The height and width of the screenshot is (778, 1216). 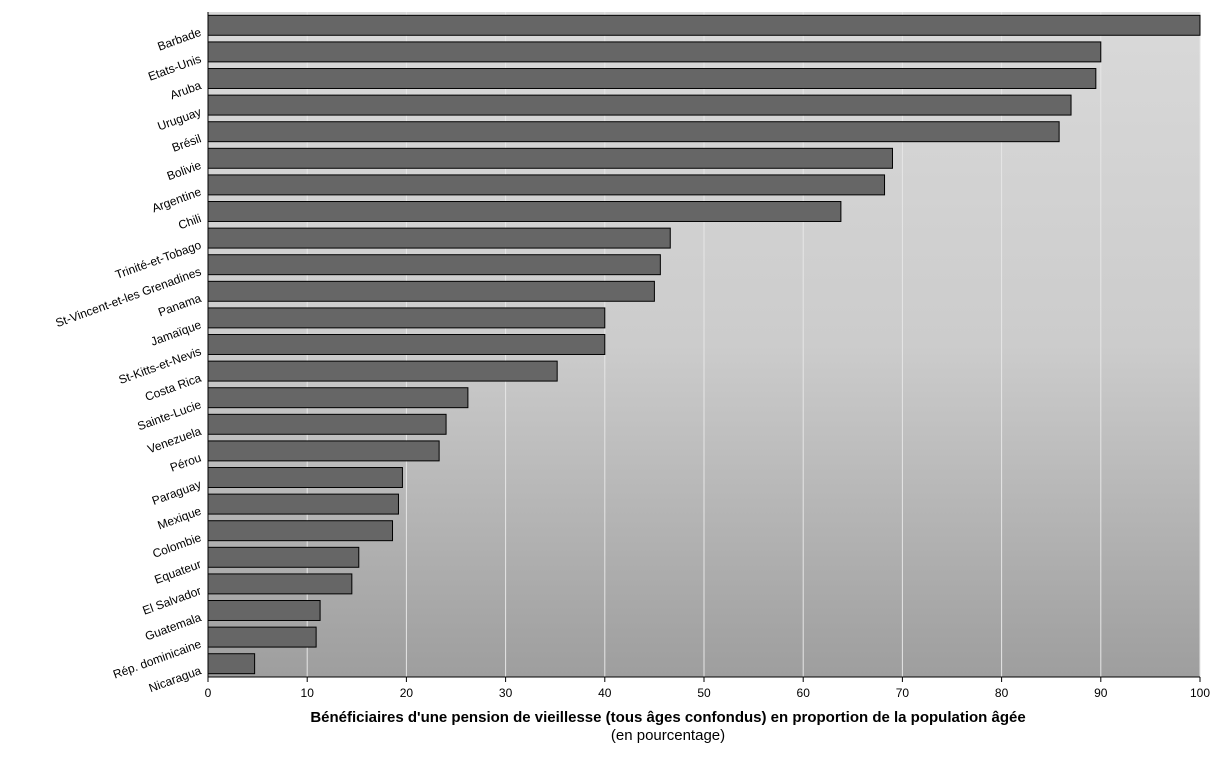 I want to click on x-tick-label: 40, so click(x=605, y=693).